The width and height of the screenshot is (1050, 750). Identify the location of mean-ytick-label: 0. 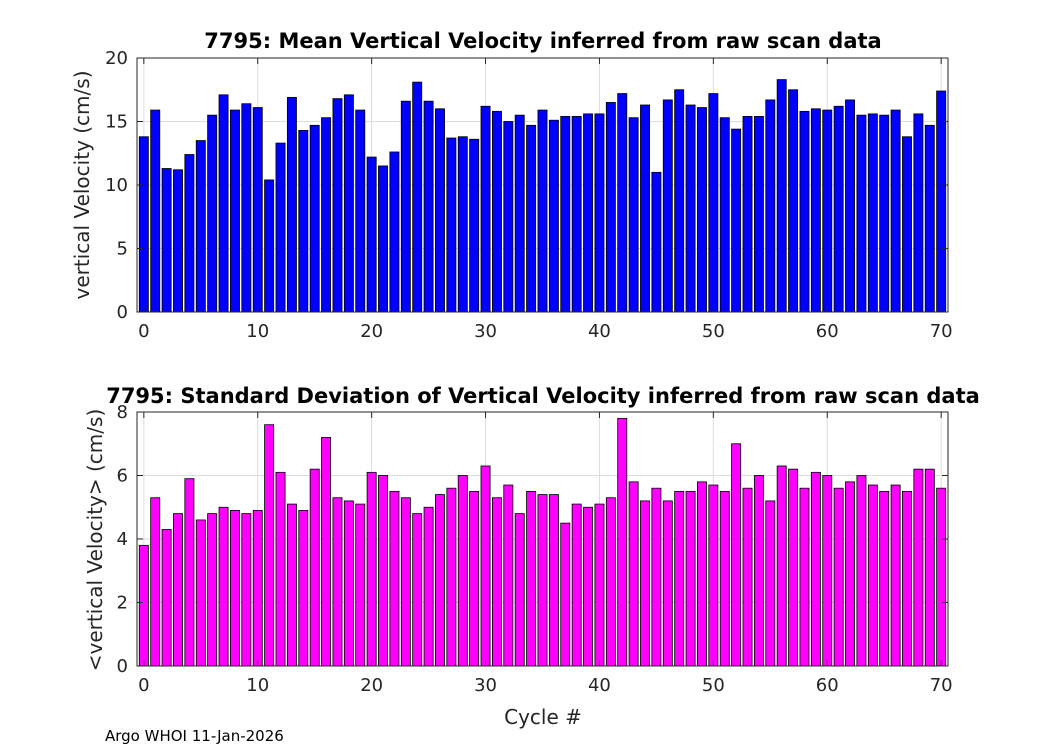
(122, 312).